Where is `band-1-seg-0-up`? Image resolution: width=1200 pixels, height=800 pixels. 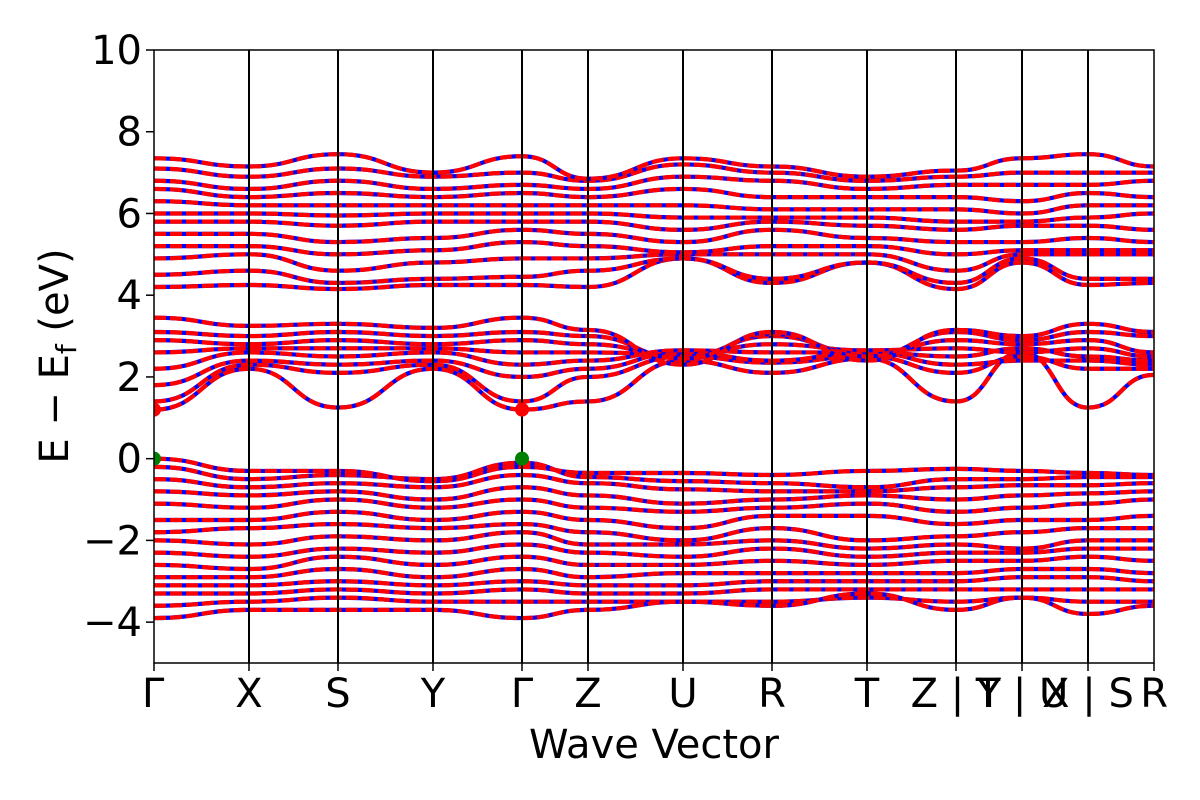 band-1-seg-0-up is located at coordinates (555, 475).